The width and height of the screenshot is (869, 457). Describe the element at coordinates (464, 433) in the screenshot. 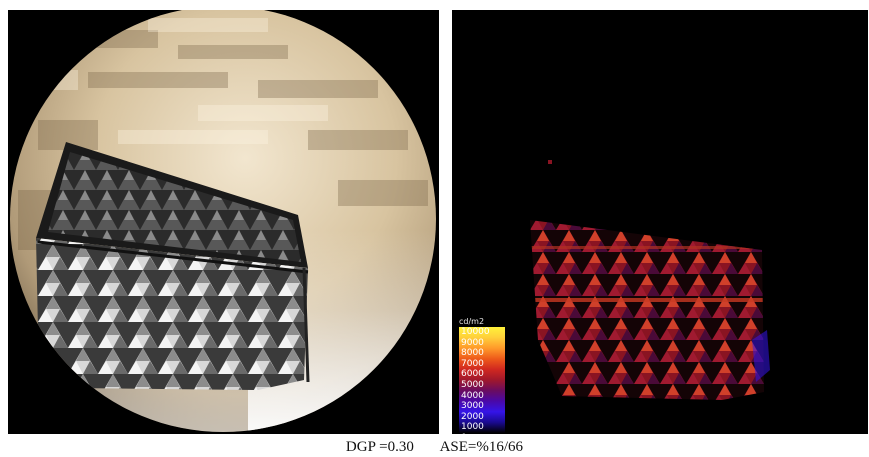

I see `legend-tick-label: 0` at that location.